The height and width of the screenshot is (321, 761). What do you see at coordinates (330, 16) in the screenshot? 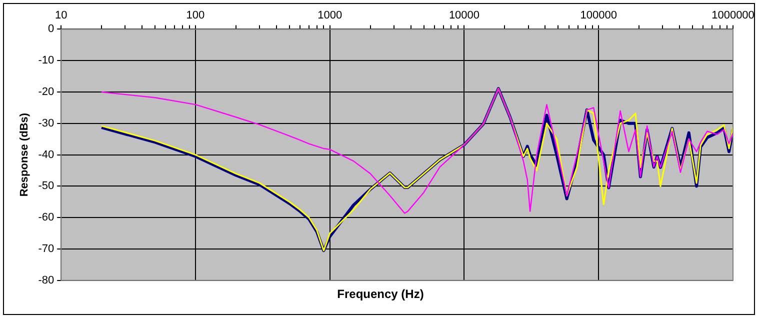
I see `x-tick-label: 1000` at bounding box center [330, 16].